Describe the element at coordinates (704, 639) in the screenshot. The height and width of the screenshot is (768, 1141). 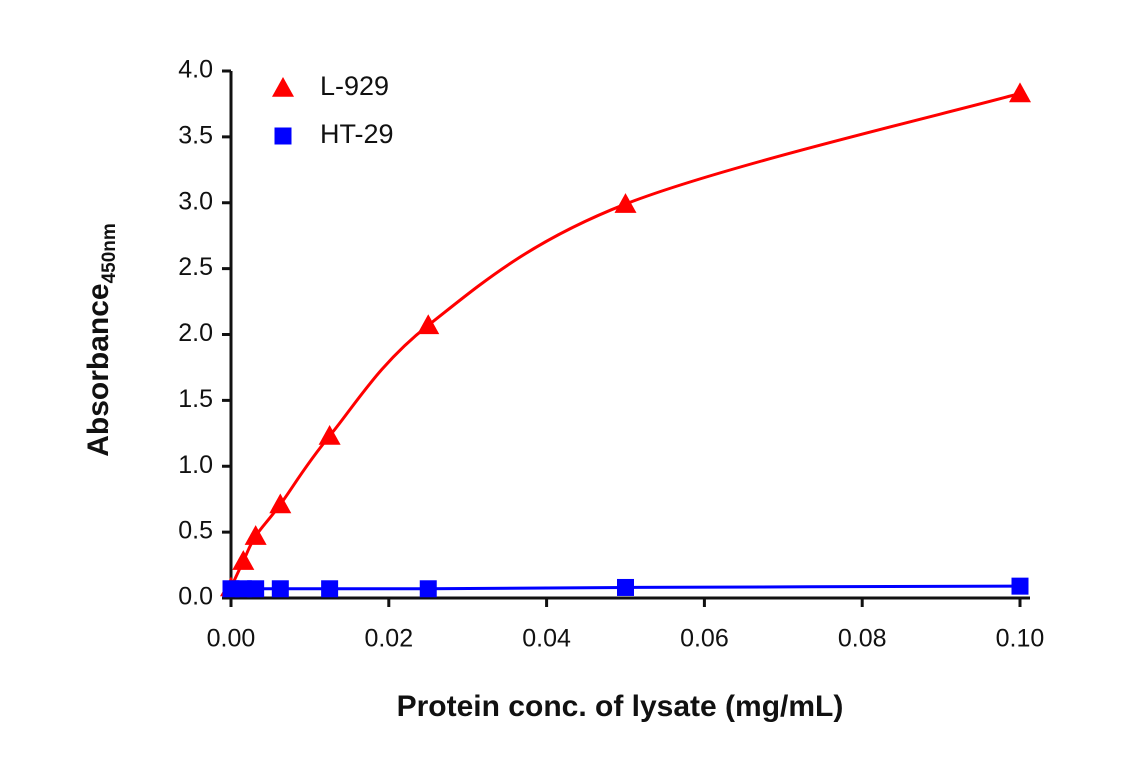
I see `x-tick-label: 0.06` at that location.